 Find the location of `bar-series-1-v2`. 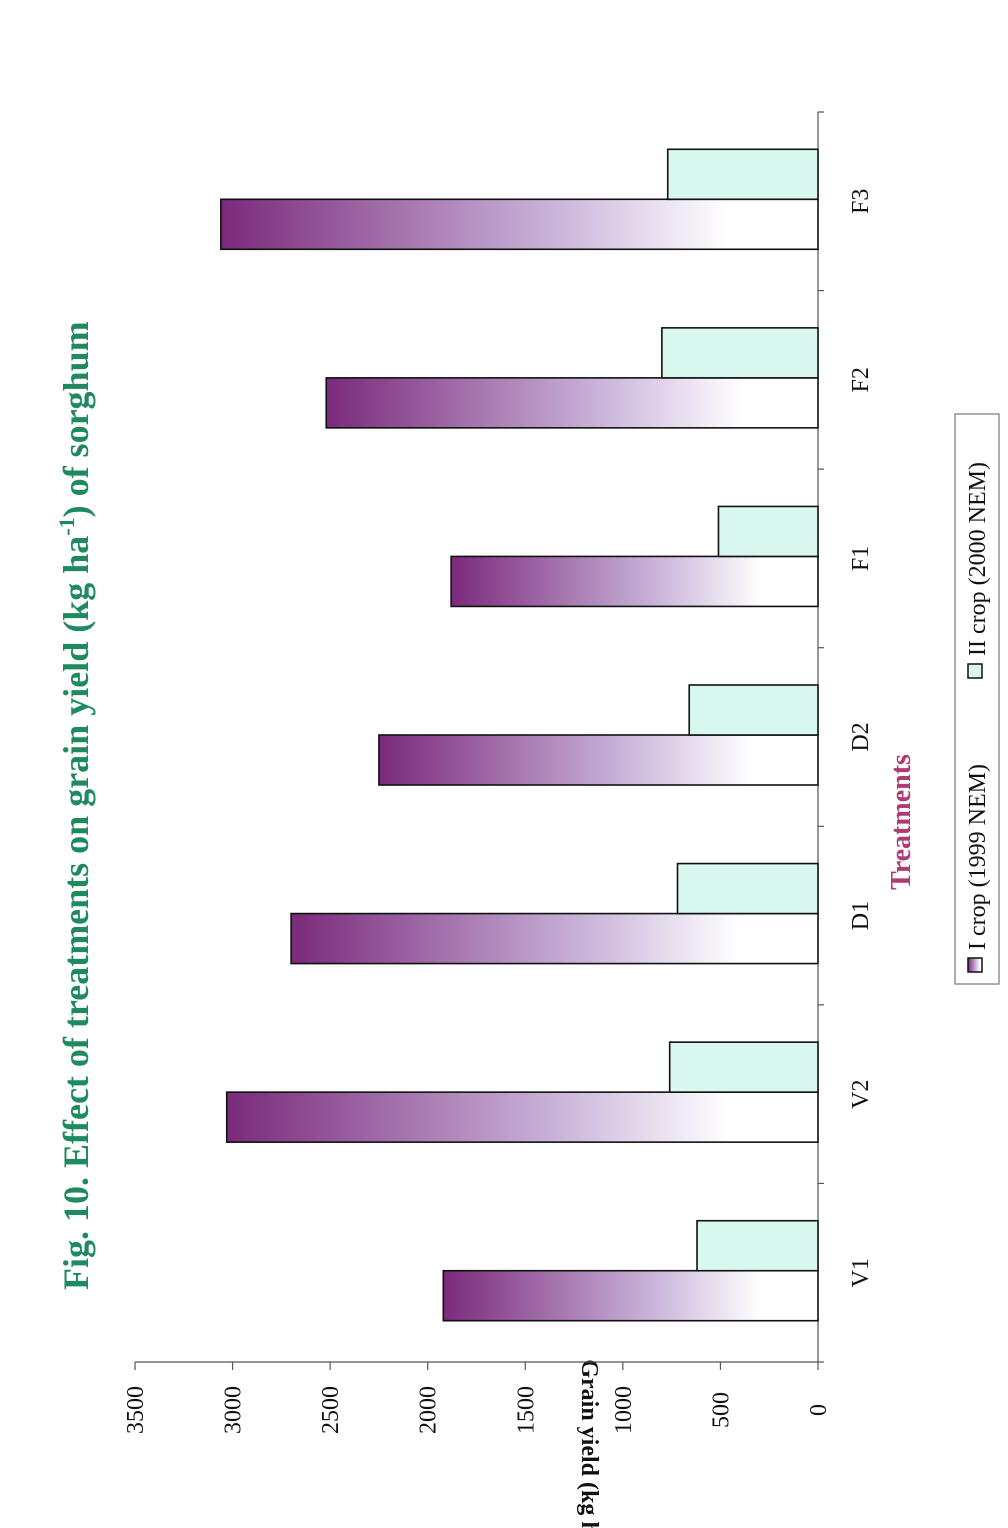

bar-series-1-v2 is located at coordinates (522, 1117).